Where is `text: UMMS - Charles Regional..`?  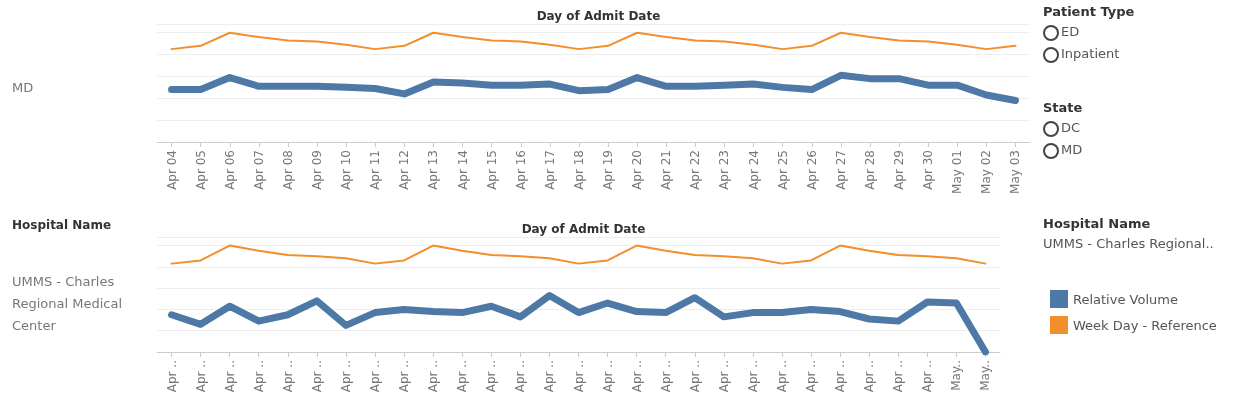
text: UMMS - Charles Regional.. is located at coordinates (1128, 243).